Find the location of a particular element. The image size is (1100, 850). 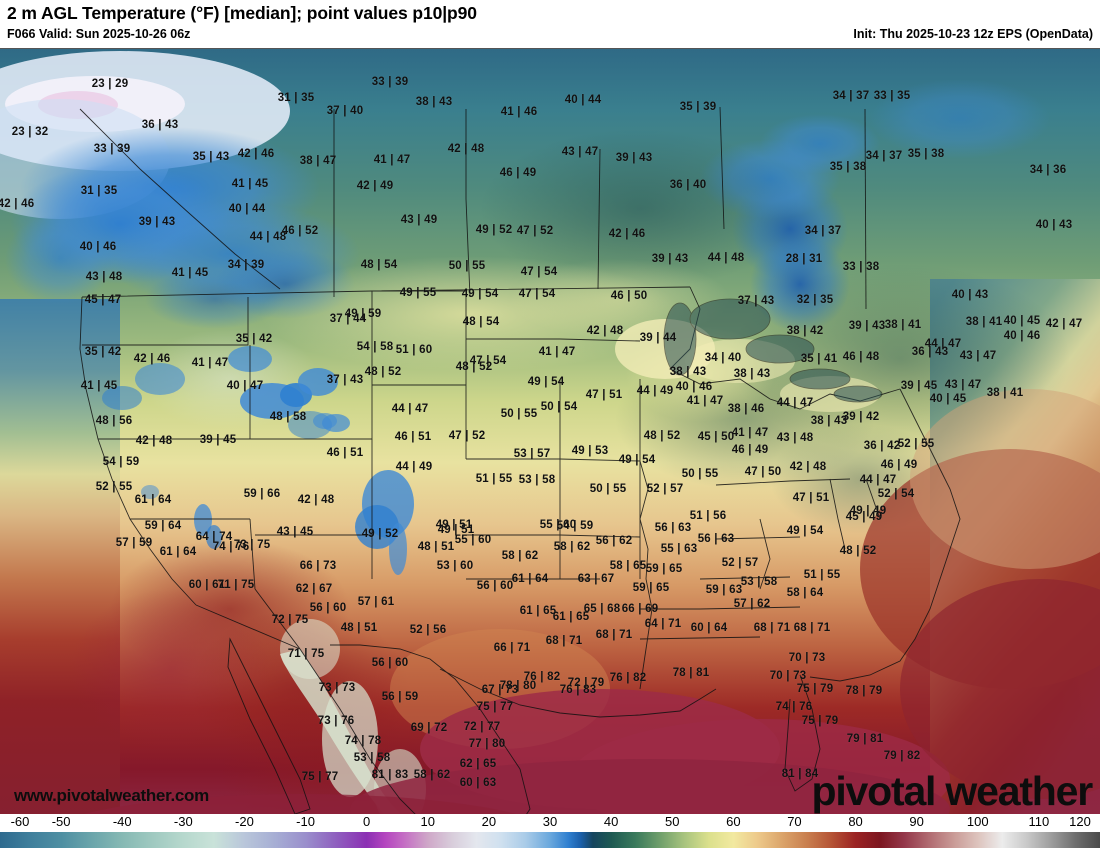

colorbar-tick: 0 is located at coordinates (367, 821).